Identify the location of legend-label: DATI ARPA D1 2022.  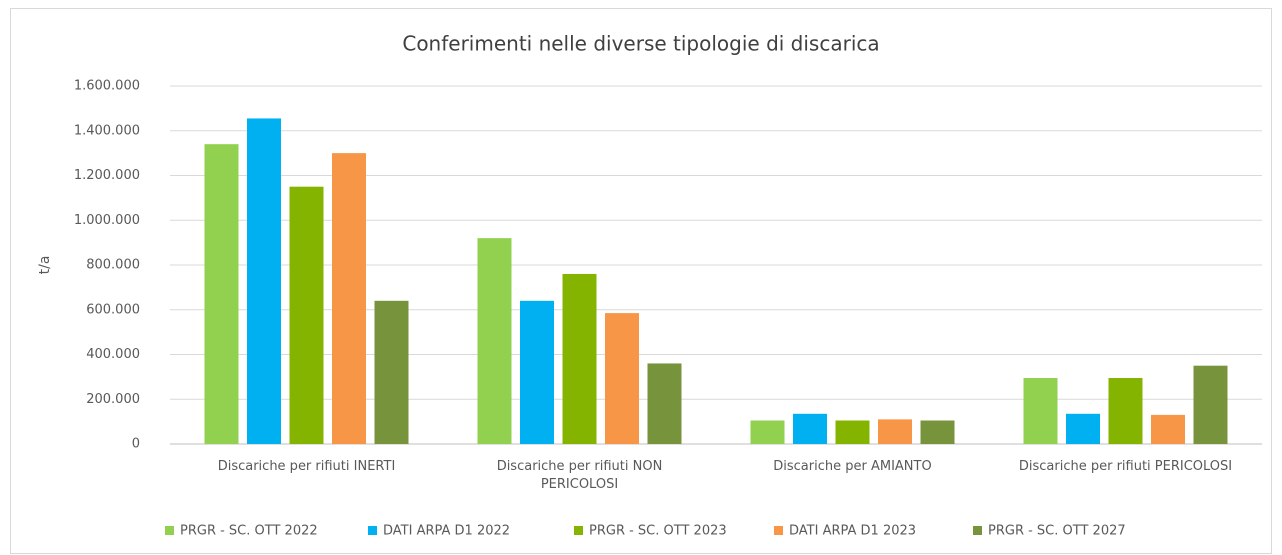
(446, 531).